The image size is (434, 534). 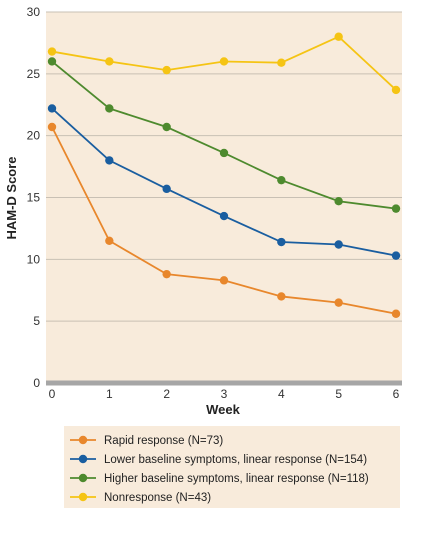 I want to click on x-axis-title: Week, so click(x=223, y=409).